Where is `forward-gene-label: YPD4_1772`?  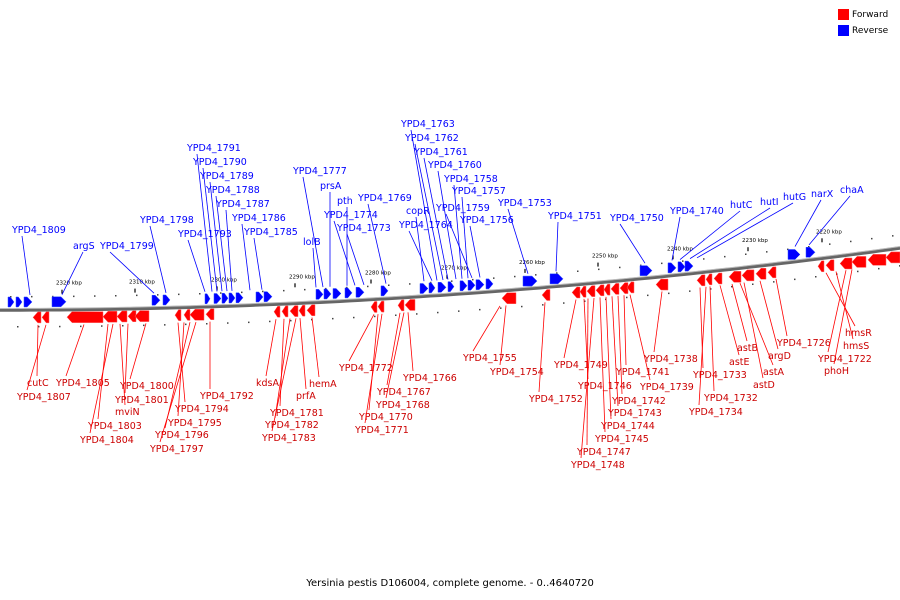 forward-gene-label: YPD4_1772 is located at coordinates (365, 368).